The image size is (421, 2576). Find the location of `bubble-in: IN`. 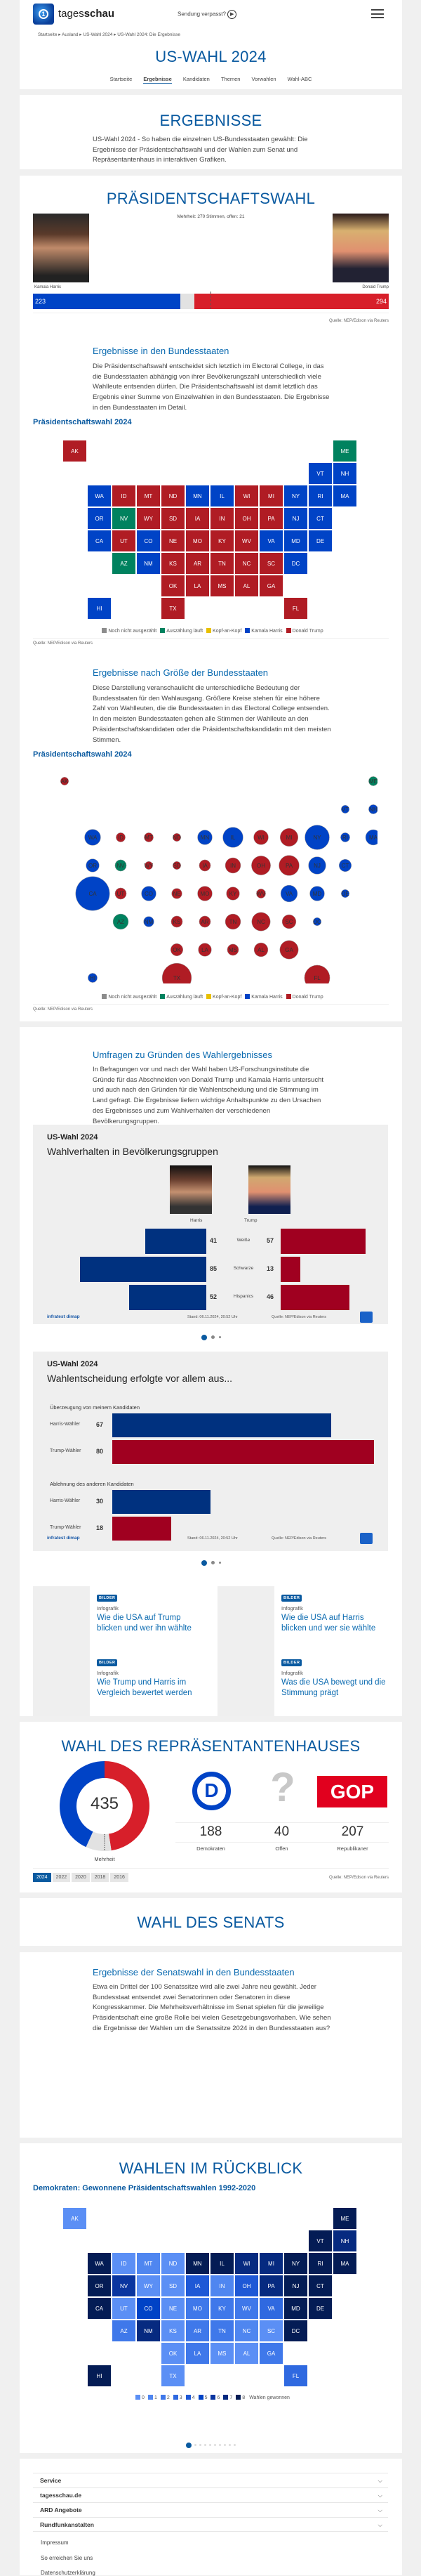

bubble-in: IN is located at coordinates (233, 865).